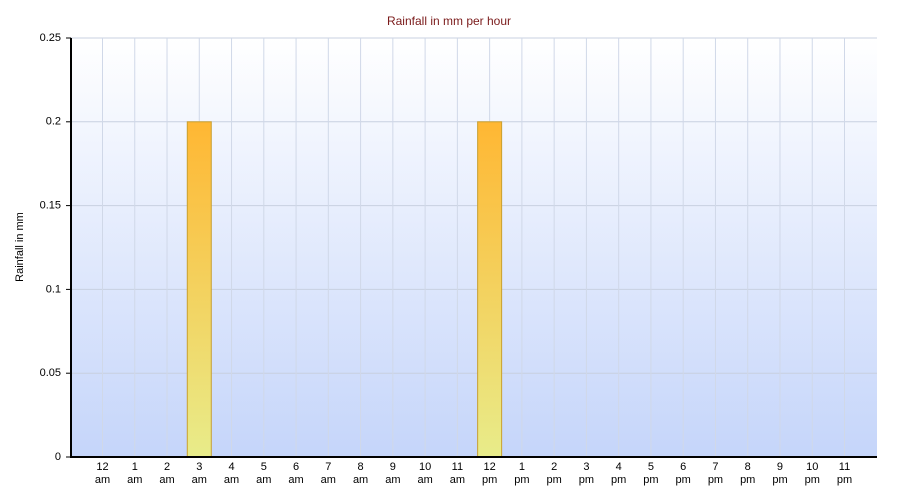  Describe the element at coordinates (780, 473) in the screenshot. I see `x-tick-label: 9 pm` at that location.